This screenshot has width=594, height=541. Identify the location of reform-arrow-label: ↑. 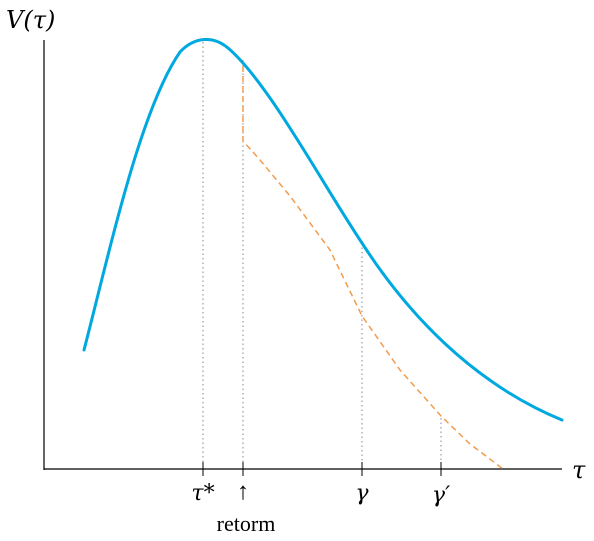
(243, 492).